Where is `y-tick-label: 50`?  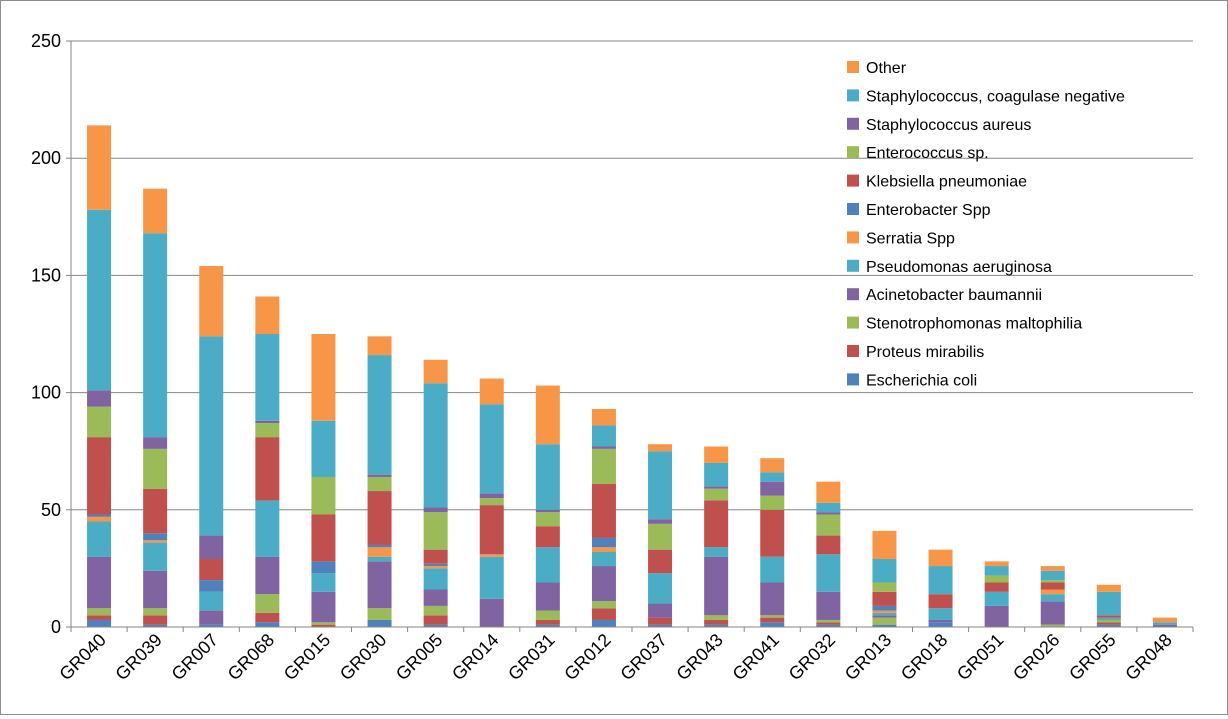
y-tick-label: 50 is located at coordinates (51, 510).